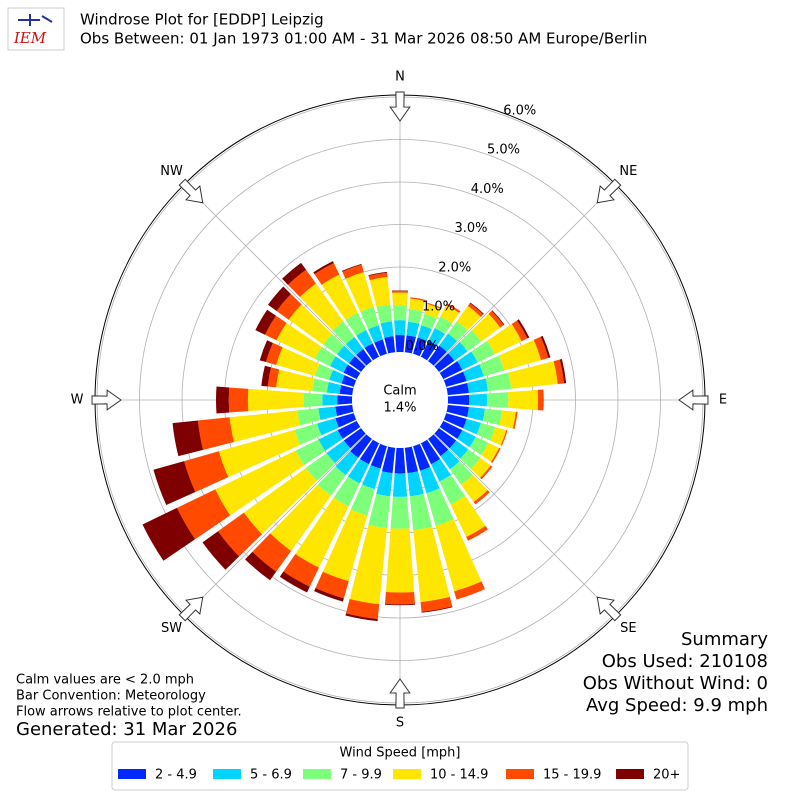 The image size is (800, 800). I want to click on r-tick-label: 6.0%, so click(519, 110).